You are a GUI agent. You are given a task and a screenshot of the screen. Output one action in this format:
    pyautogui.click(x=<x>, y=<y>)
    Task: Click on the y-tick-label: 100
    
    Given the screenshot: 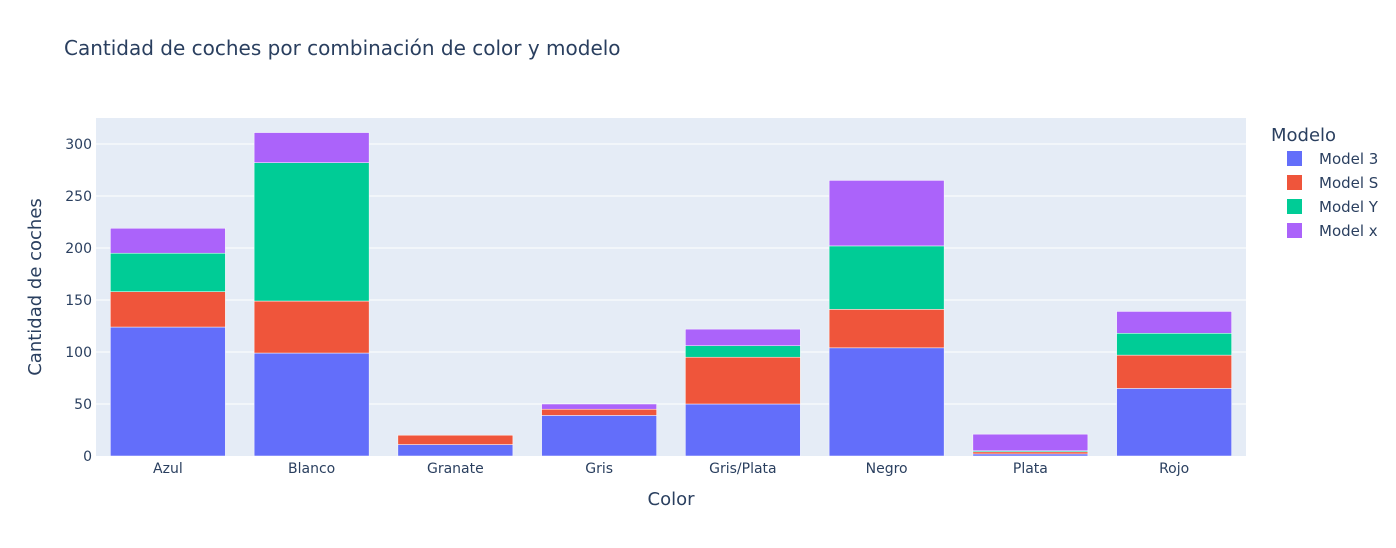 What is the action you would take?
    pyautogui.click(x=78, y=353)
    